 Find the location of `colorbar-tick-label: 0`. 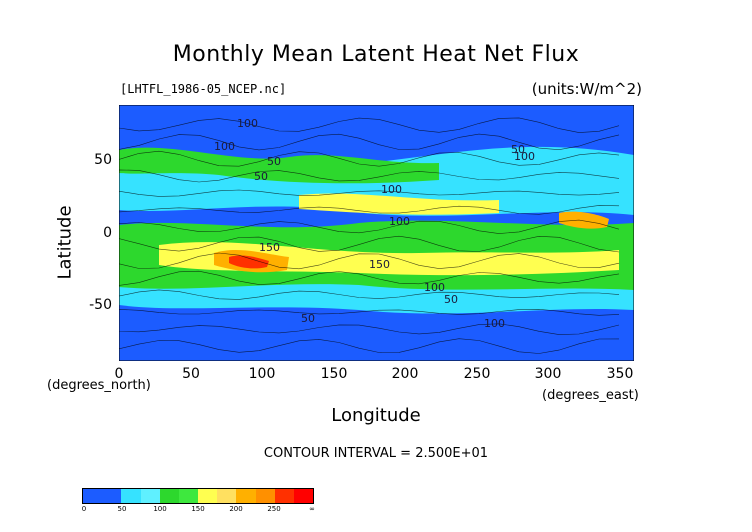

colorbar-tick-label: 0 is located at coordinates (84, 509).